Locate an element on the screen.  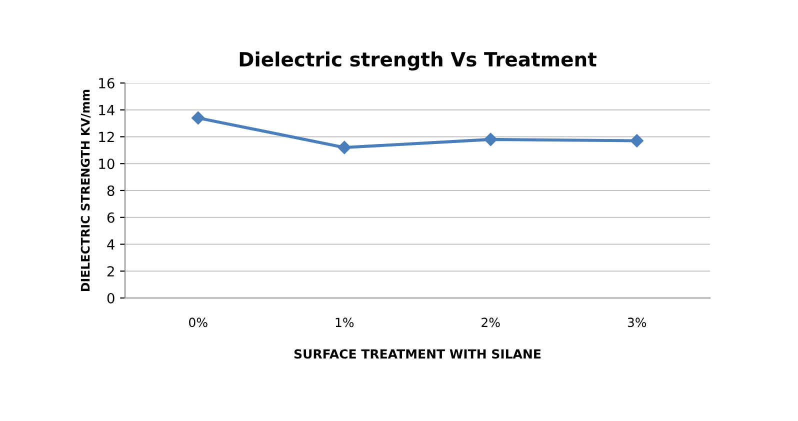
chart-title: Dielectric strength Vs Treatment is located at coordinates (418, 61).